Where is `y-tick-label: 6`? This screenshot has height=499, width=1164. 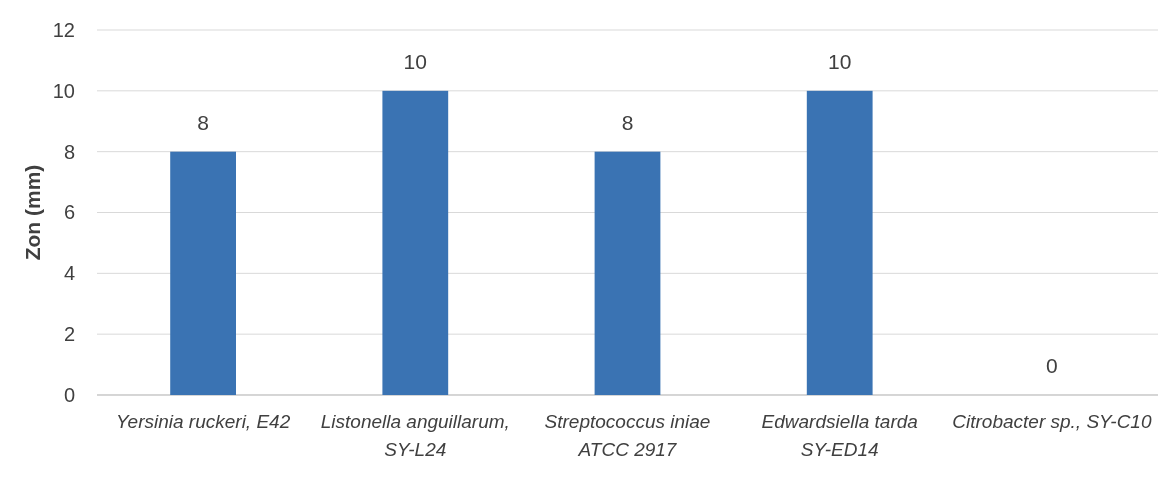
y-tick-label: 6 is located at coordinates (69, 212).